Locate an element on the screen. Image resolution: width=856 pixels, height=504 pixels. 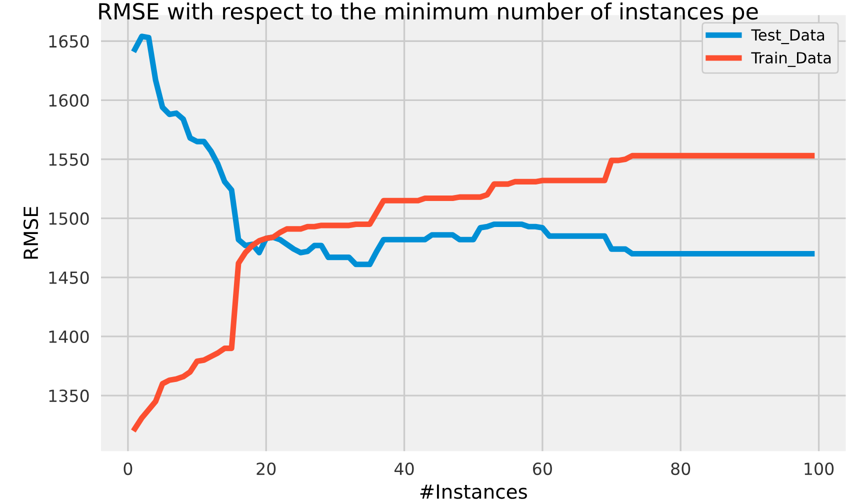
y-axis-title: RMSE is located at coordinates (30, 232).